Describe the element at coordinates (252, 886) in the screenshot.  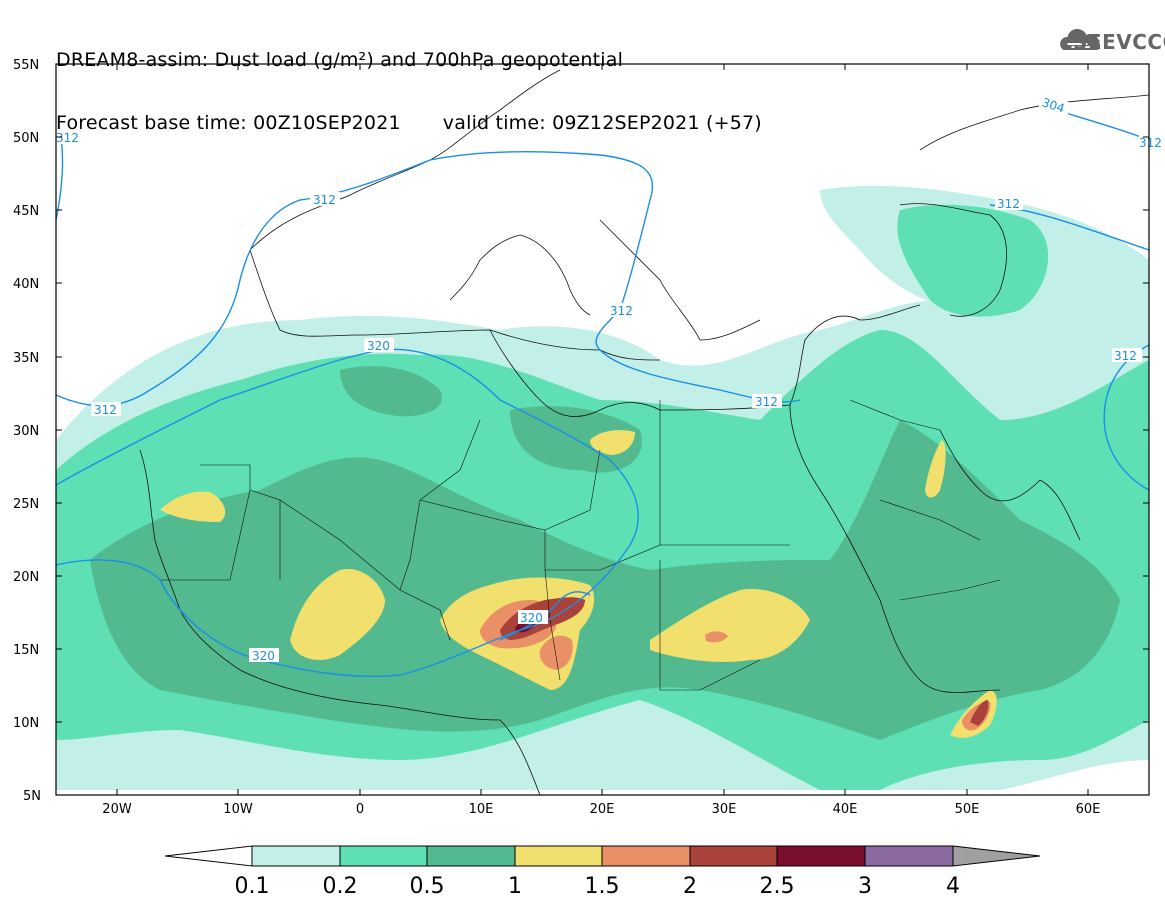
I see `colorbar-label: 0.1` at that location.